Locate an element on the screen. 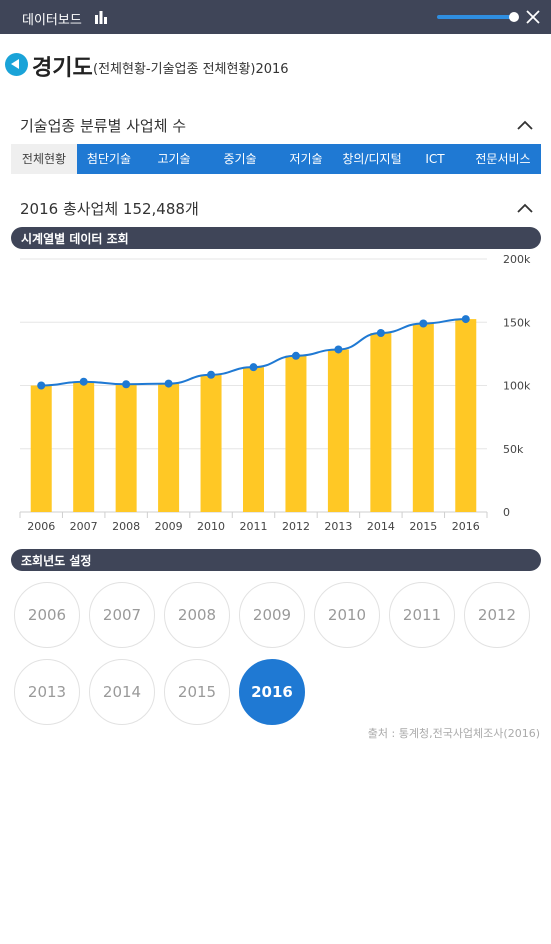 The width and height of the screenshot is (551, 944). point-2006 is located at coordinates (41, 385).